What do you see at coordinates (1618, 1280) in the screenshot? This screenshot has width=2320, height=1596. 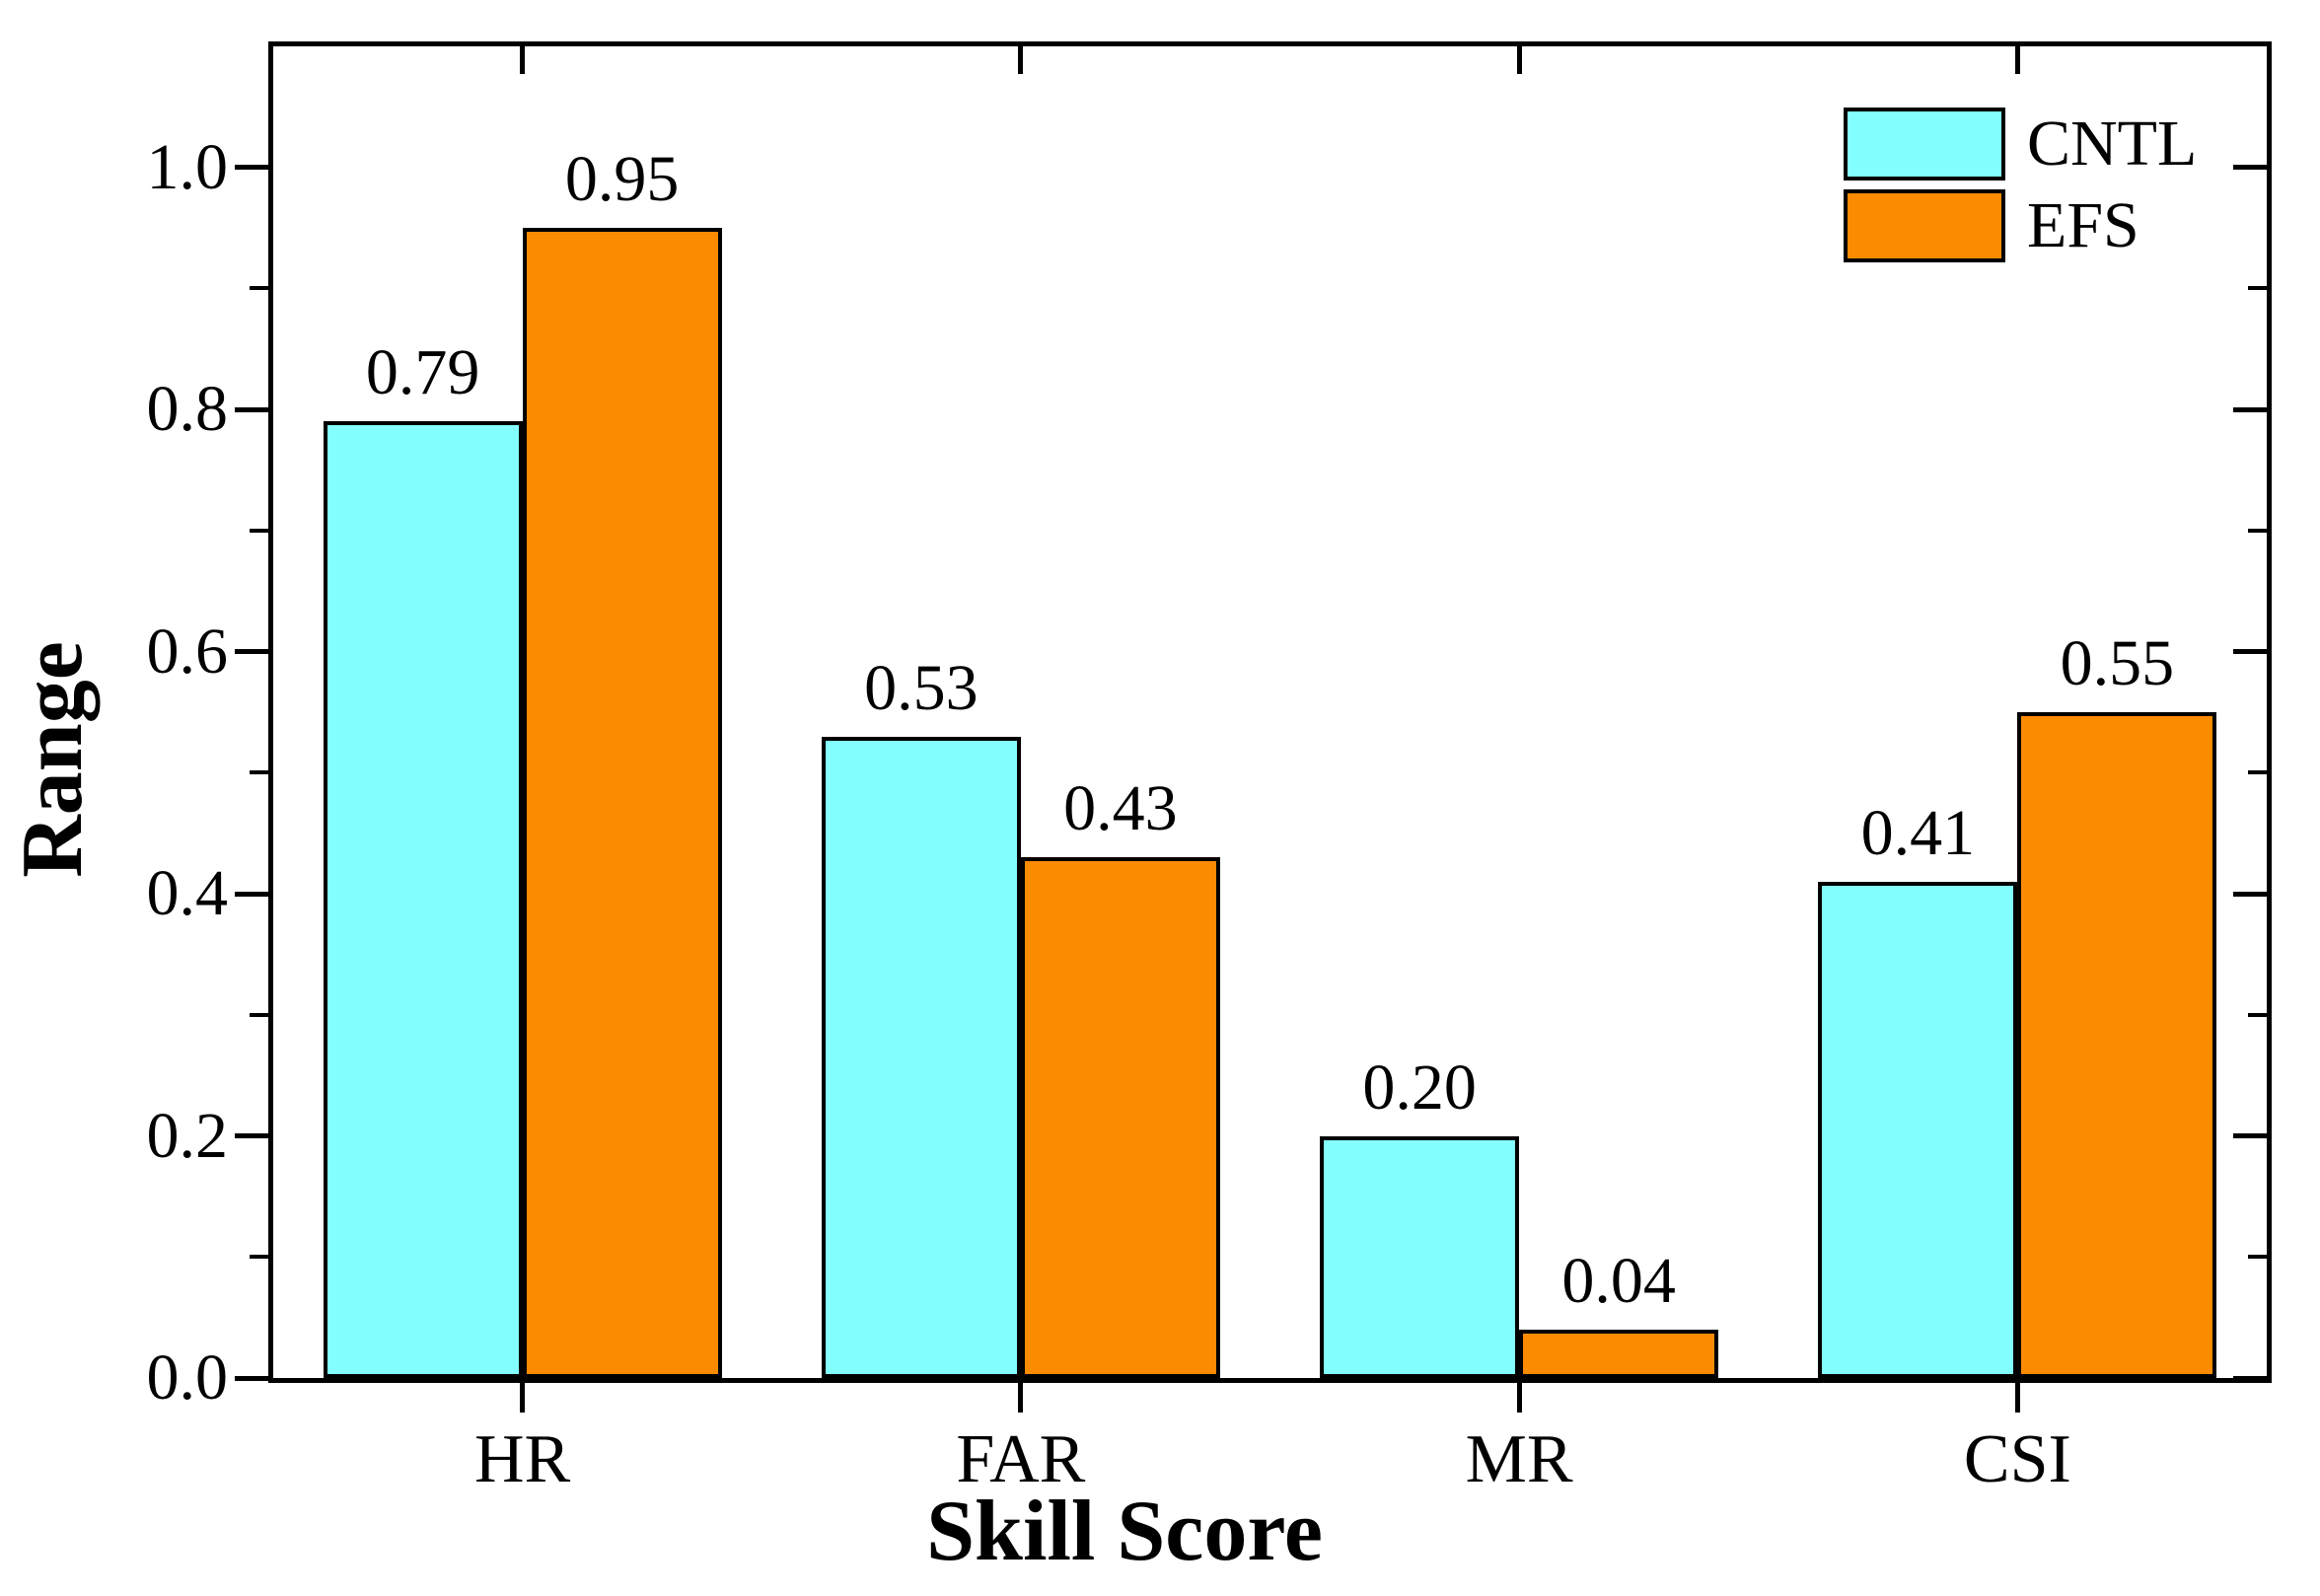 I see `value-label-mr-efs: 0.04` at bounding box center [1618, 1280].